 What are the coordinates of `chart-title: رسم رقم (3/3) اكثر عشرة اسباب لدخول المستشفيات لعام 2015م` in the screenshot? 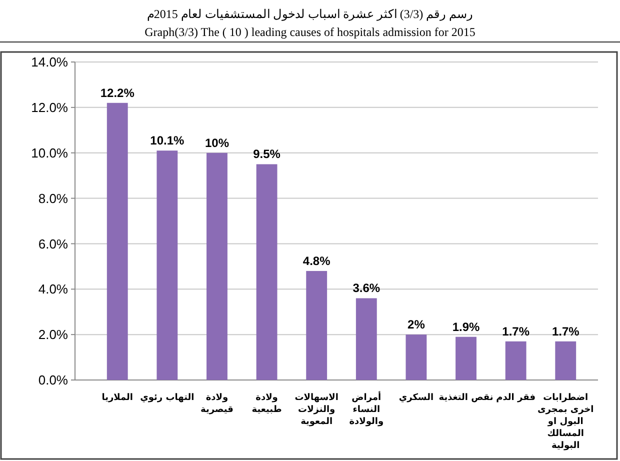 It's located at (310, 14).